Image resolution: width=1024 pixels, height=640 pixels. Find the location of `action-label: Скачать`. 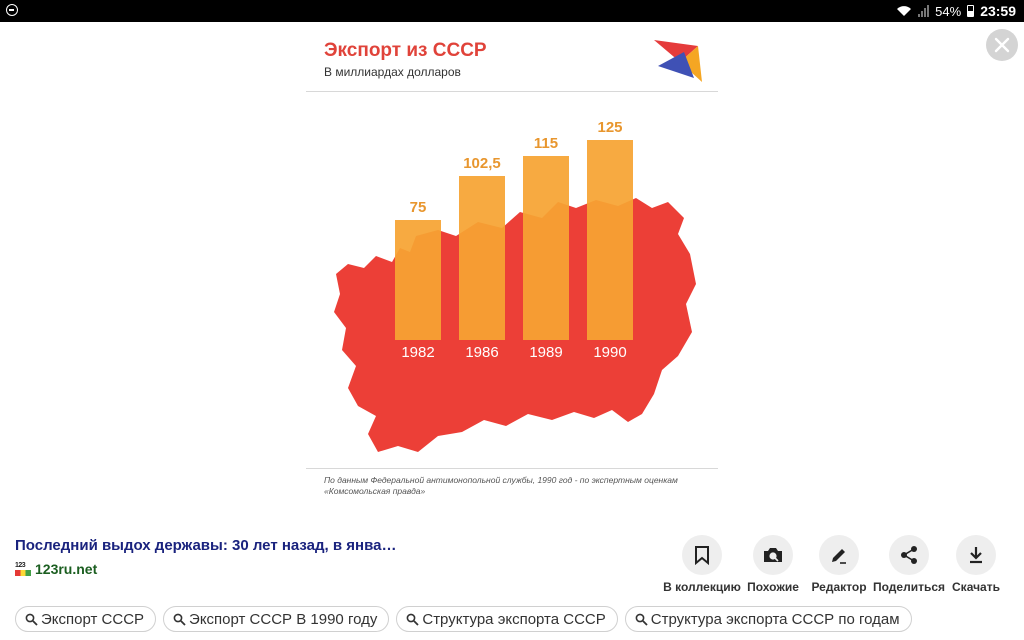

action-label: Скачать is located at coordinates (976, 587).